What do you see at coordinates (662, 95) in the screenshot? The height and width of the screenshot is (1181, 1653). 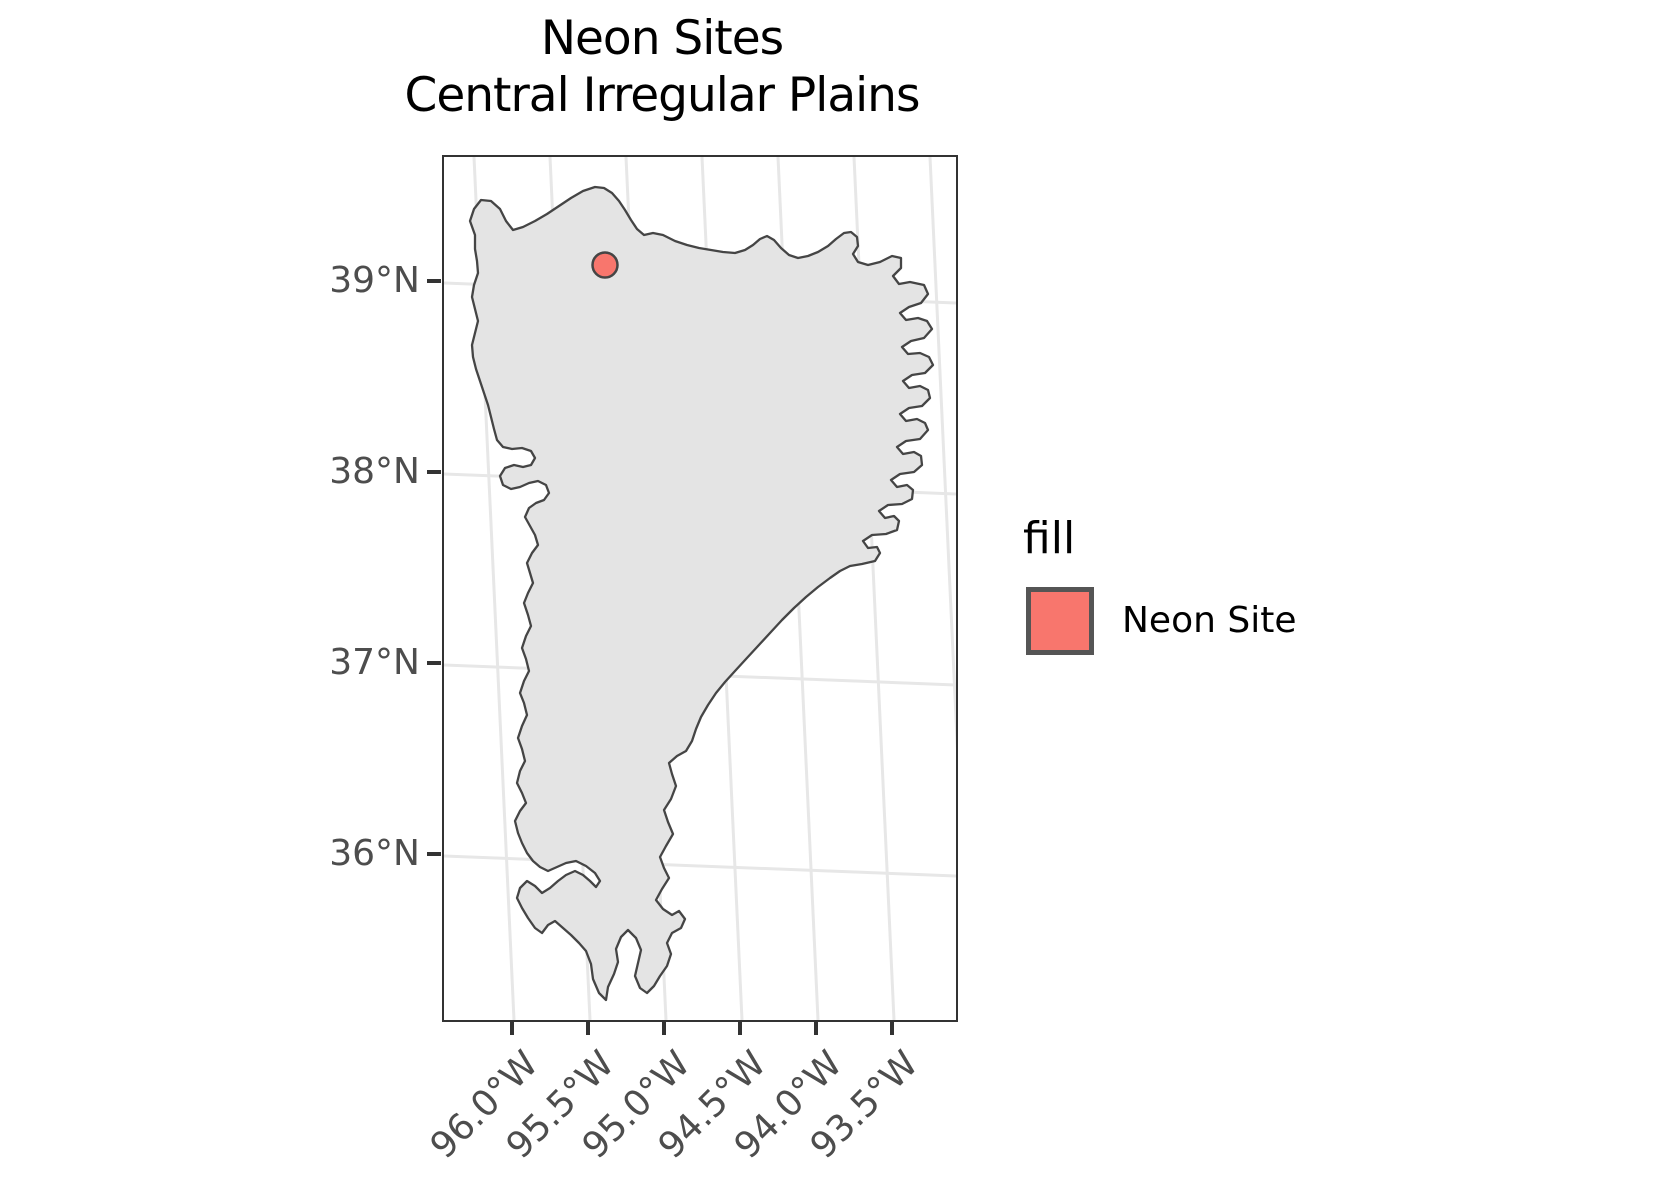 I see `plot-title-line2: Central Irregular Plains` at bounding box center [662, 95].